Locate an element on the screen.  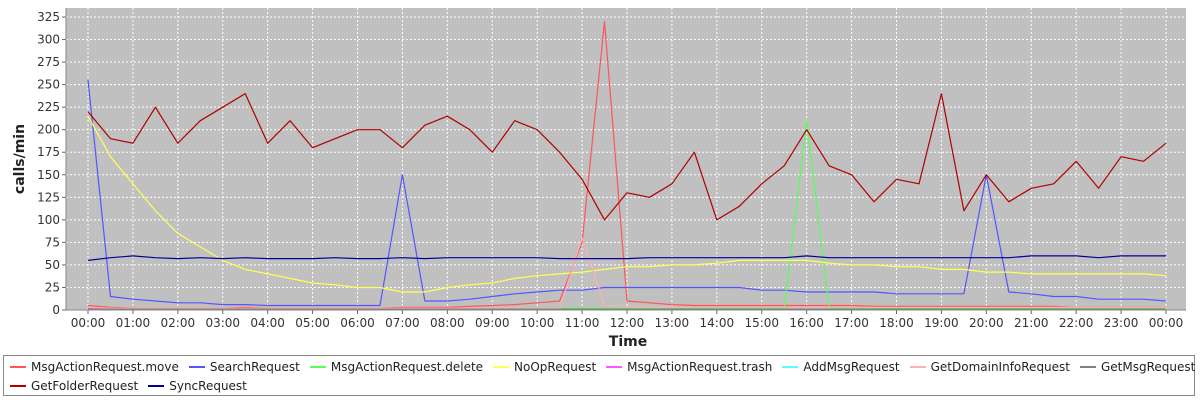
legend-item: SearchRequest is located at coordinates (244, 367).